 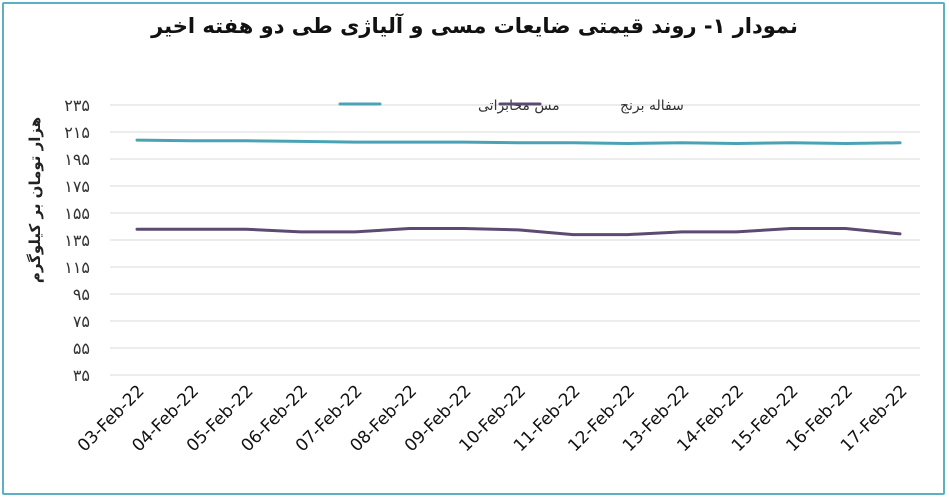 What do you see at coordinates (77, 132) in the screenshot?
I see `y-tick-label: ۲۱۵` at bounding box center [77, 132].